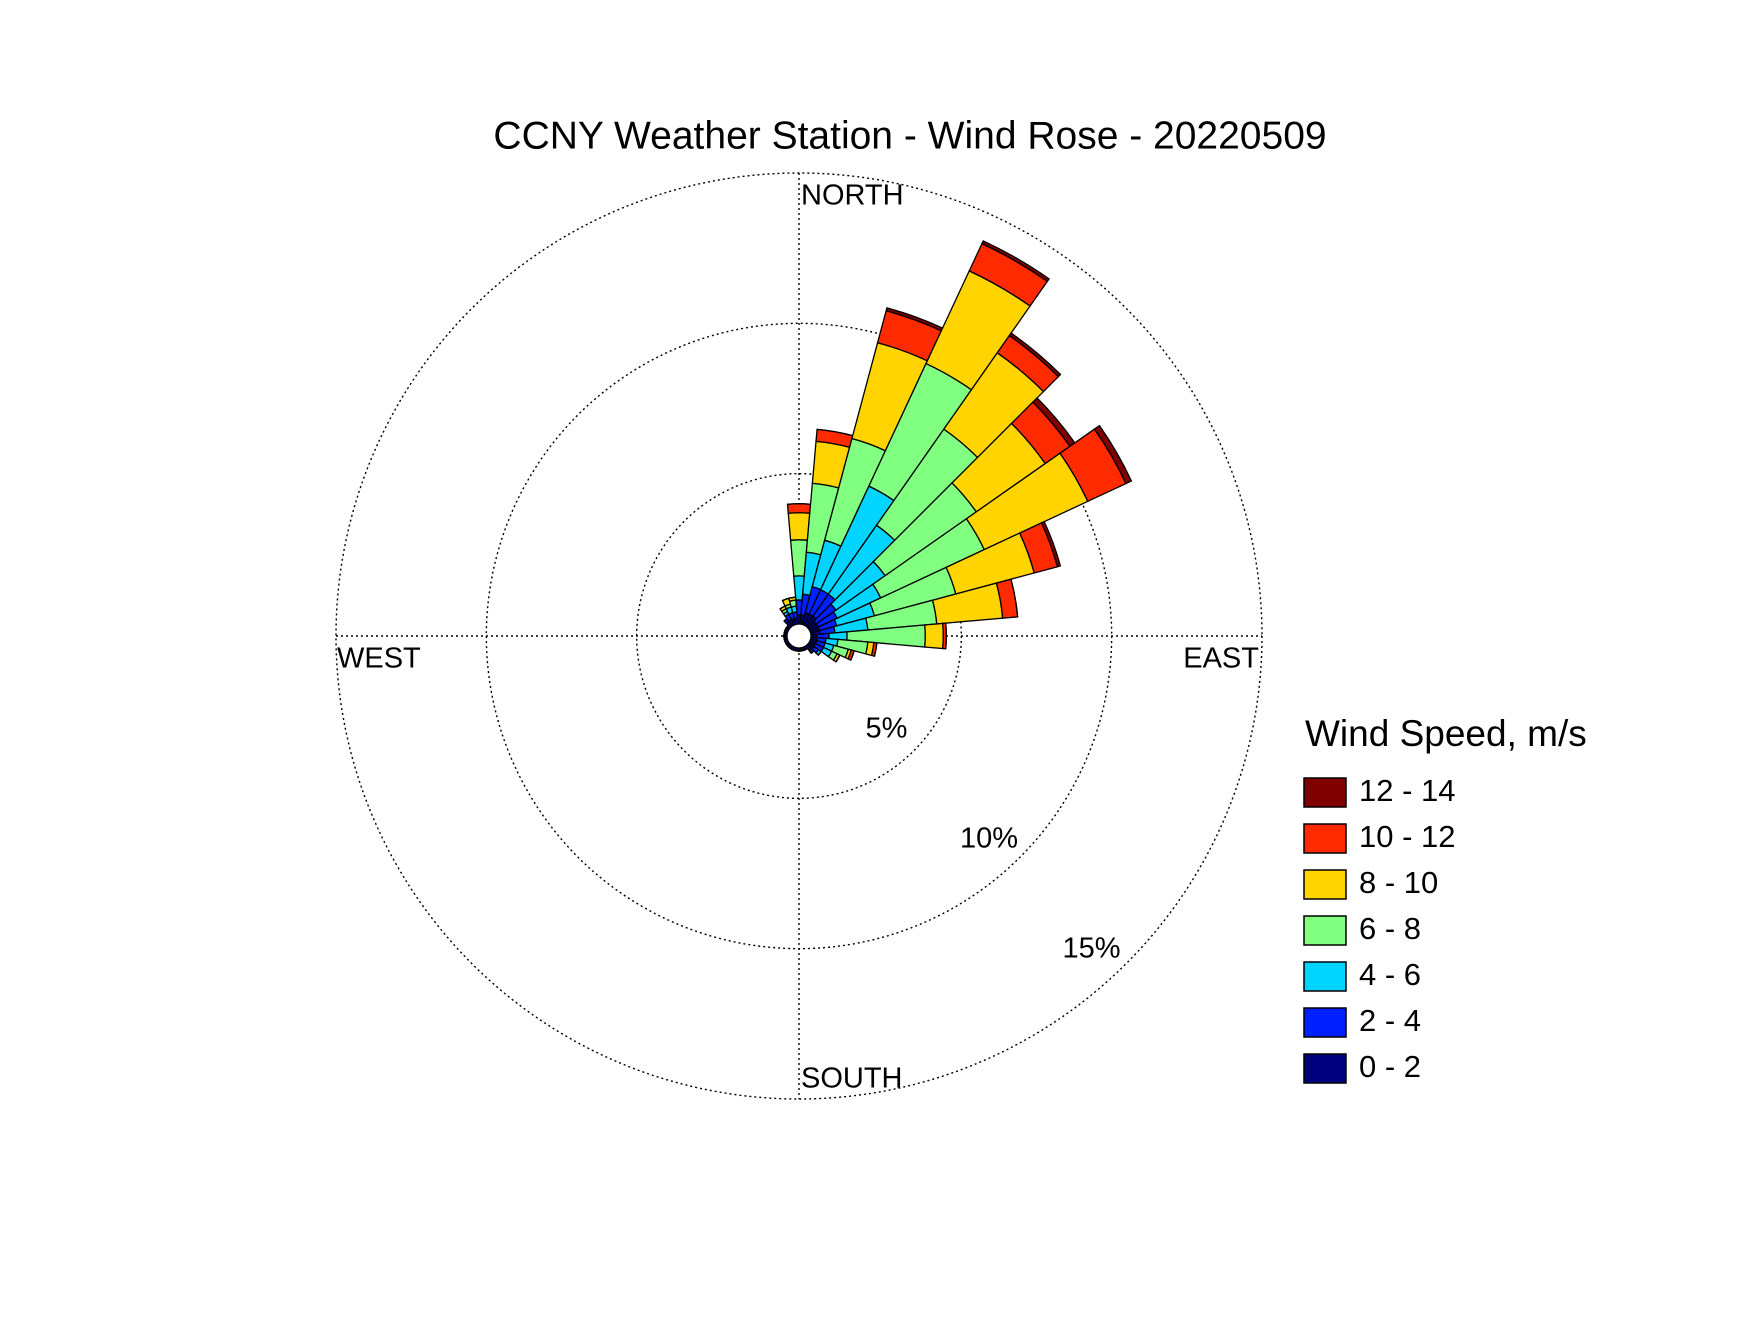 Image resolution: width=1750 pixels, height=1318 pixels. I want to click on r-tick-label: 10%, so click(989, 838).